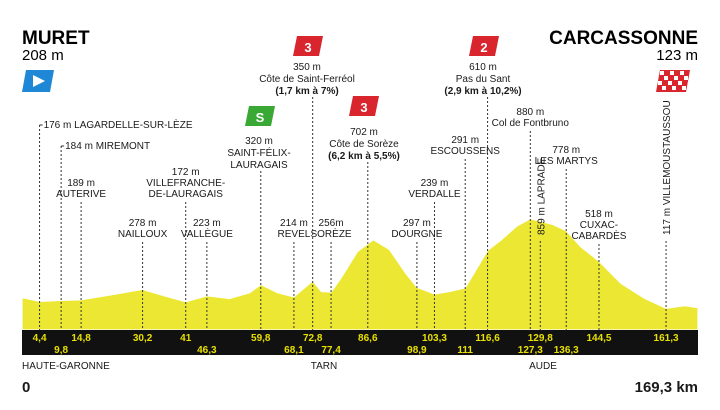  Describe the element at coordinates (143, 338) in the screenshot. I see `km-mark: 30,2` at that location.